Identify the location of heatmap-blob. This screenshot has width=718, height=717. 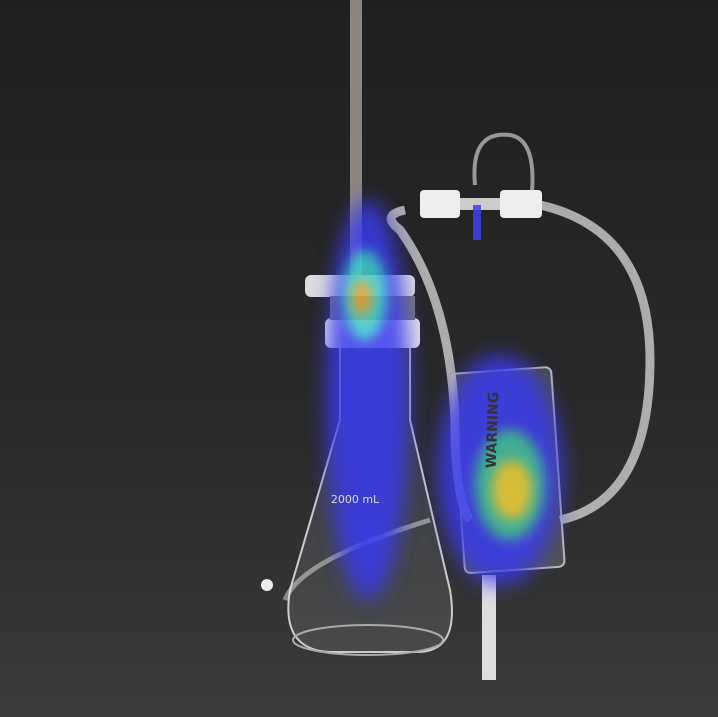
(477, 222).